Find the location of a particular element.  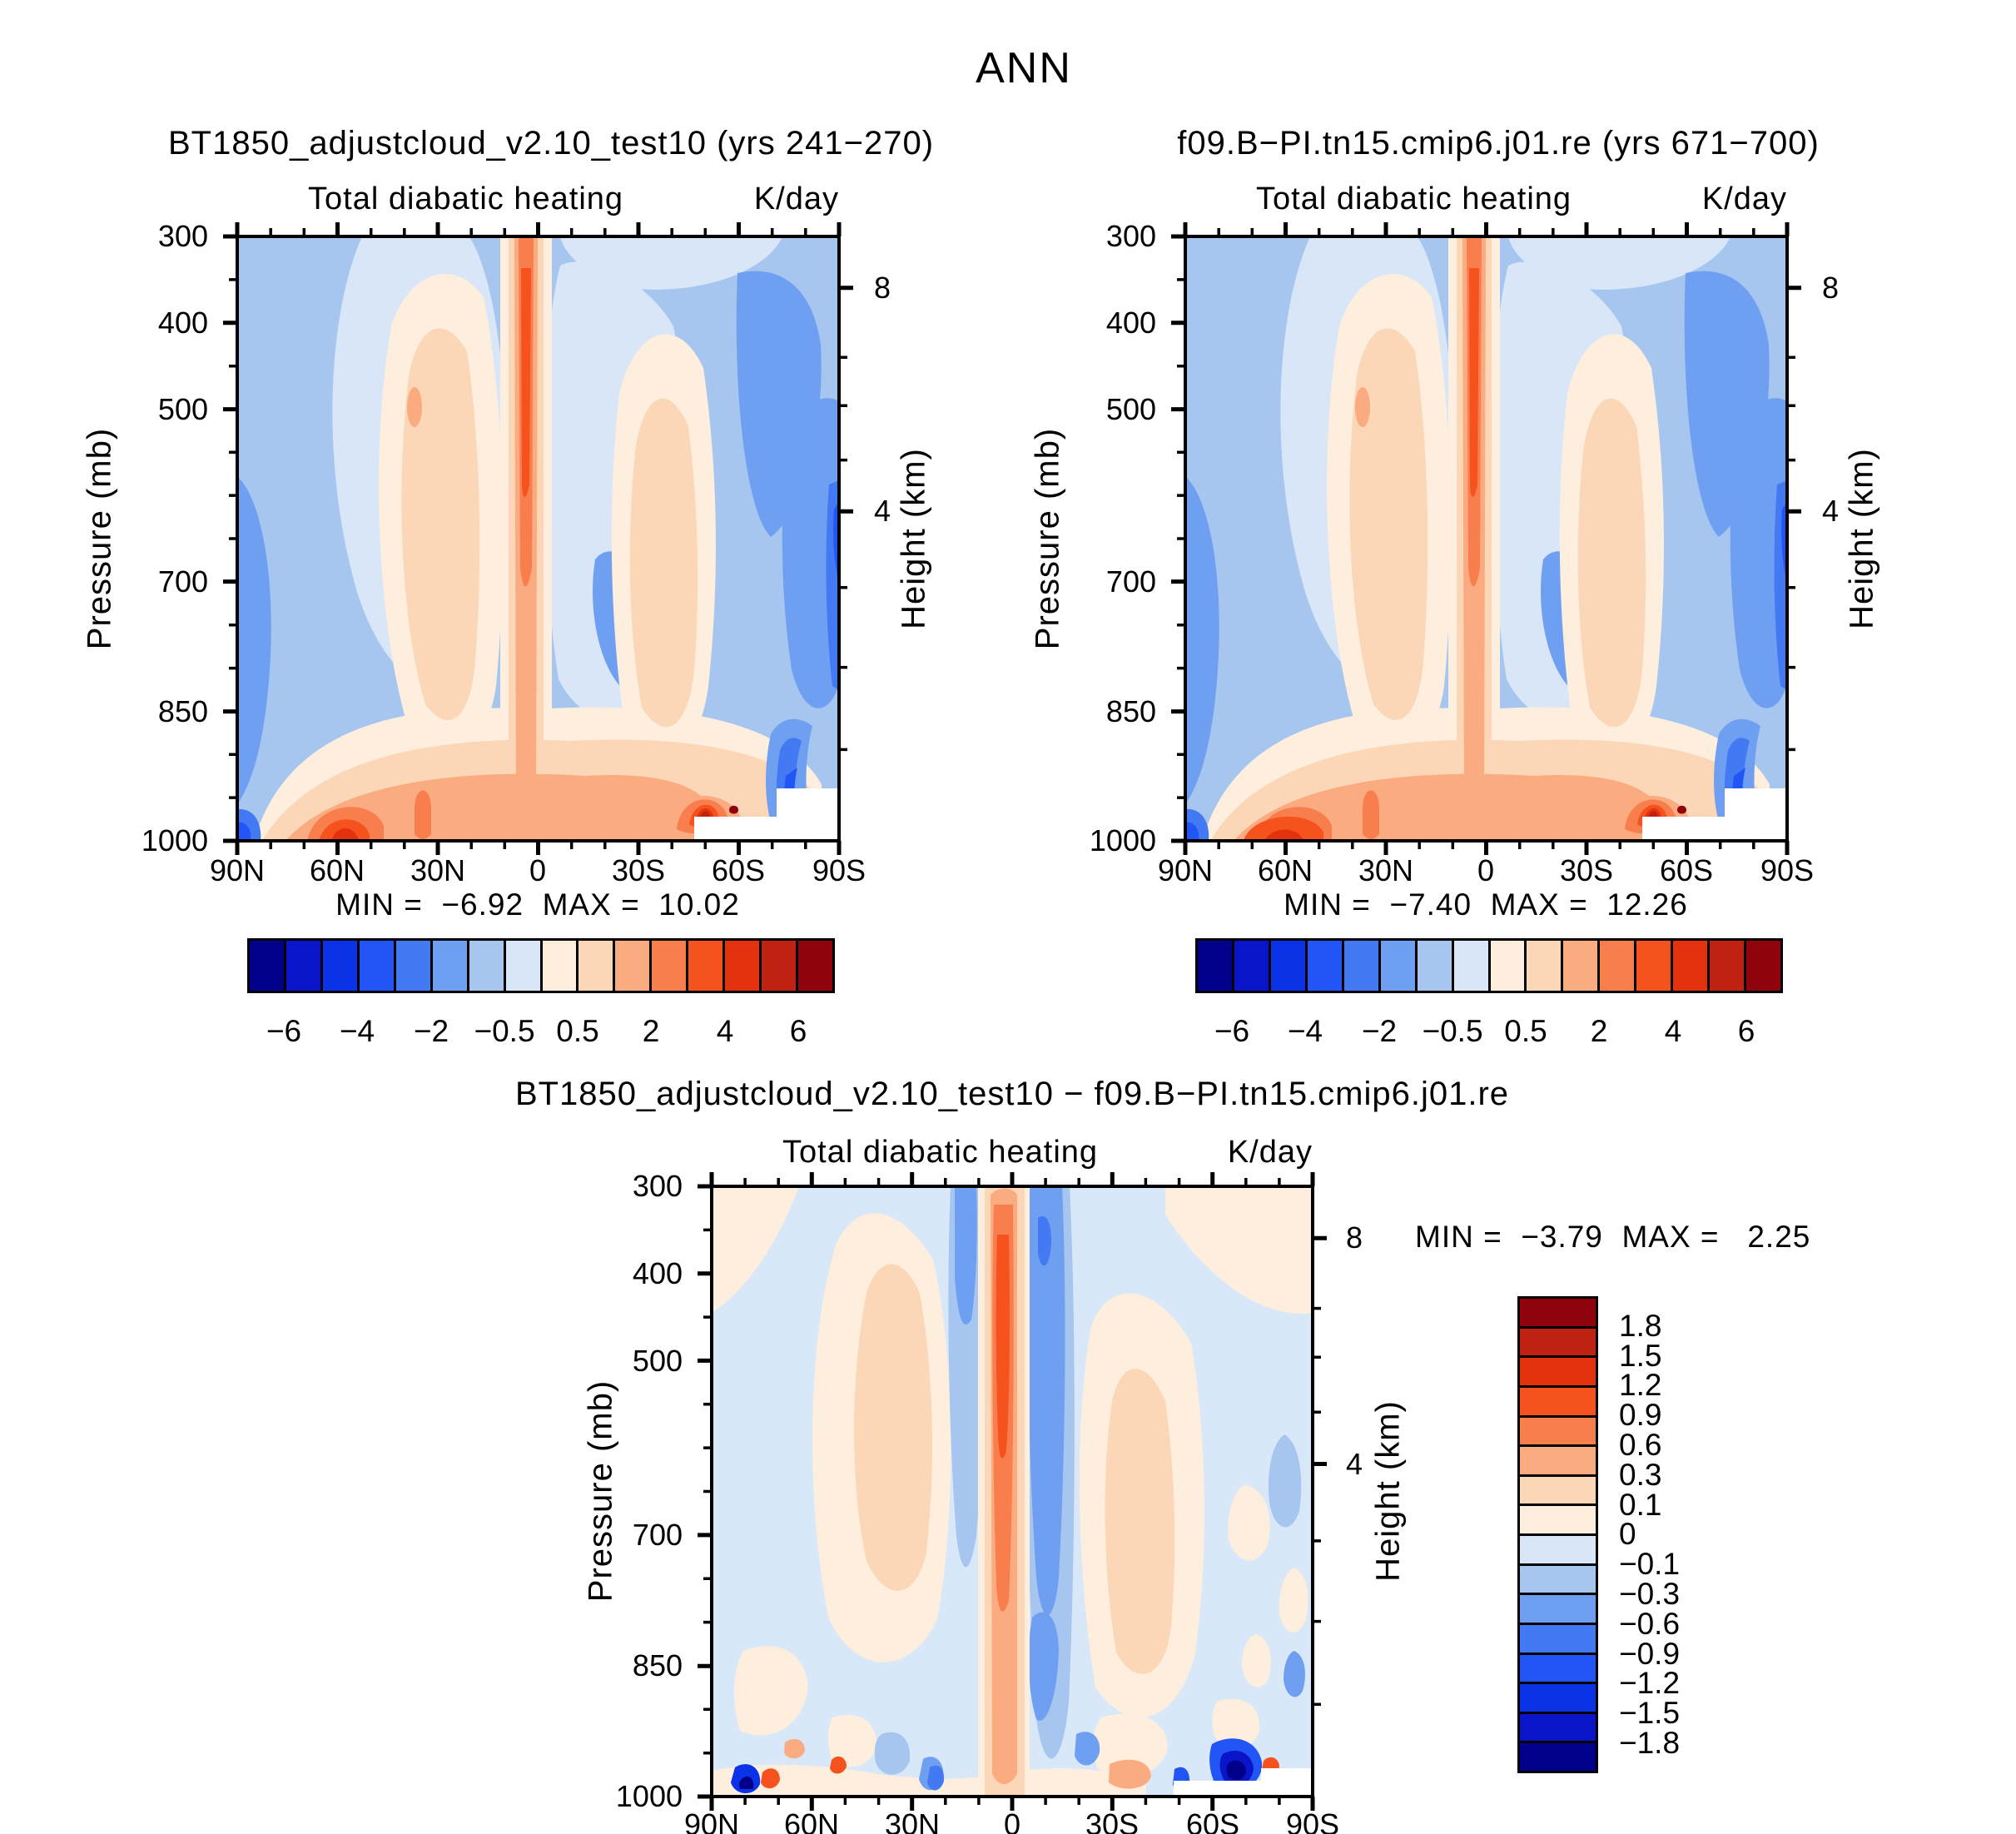

colorbar-label: 1.8 is located at coordinates (1640, 1326).